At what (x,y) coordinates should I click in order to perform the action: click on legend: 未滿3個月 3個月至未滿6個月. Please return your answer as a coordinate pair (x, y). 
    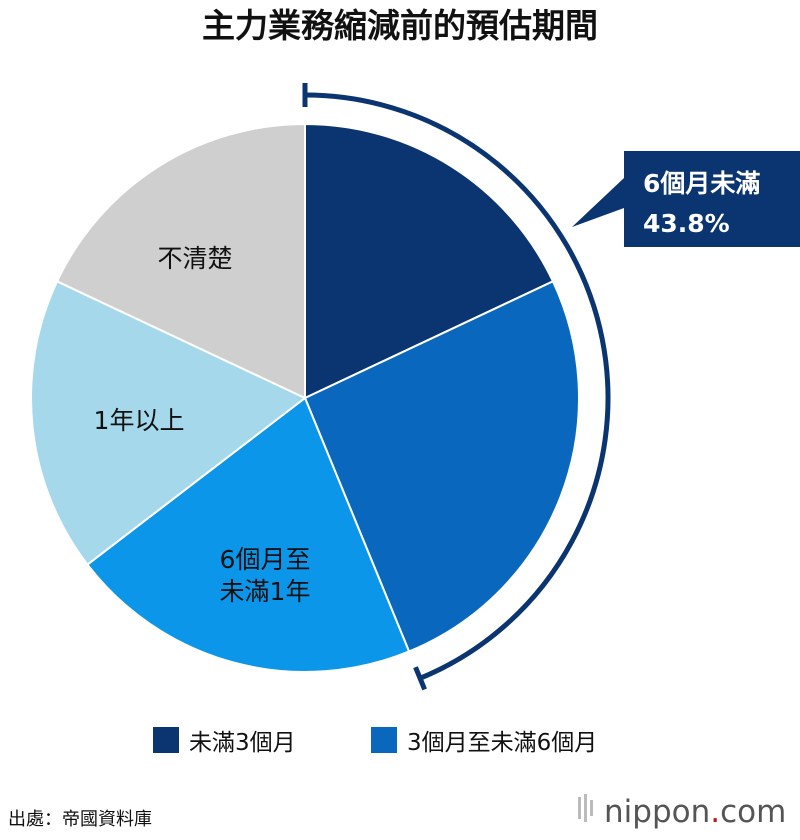
    Looking at the image, I should click on (375, 741).